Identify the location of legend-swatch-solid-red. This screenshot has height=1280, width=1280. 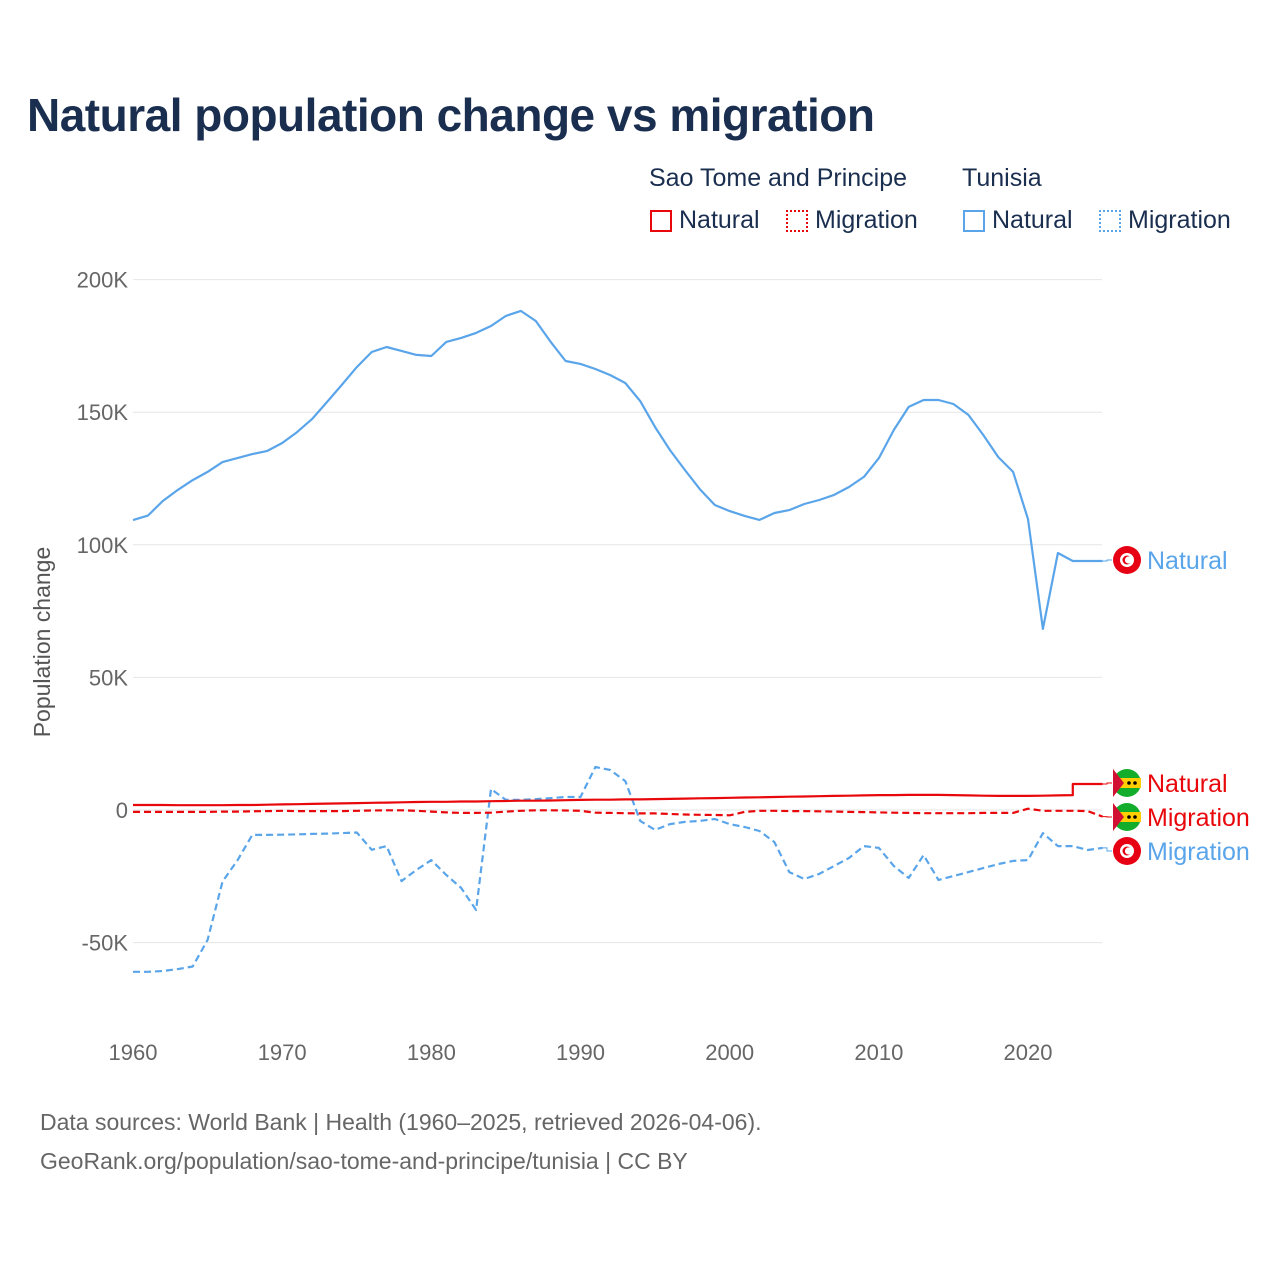
(661, 220).